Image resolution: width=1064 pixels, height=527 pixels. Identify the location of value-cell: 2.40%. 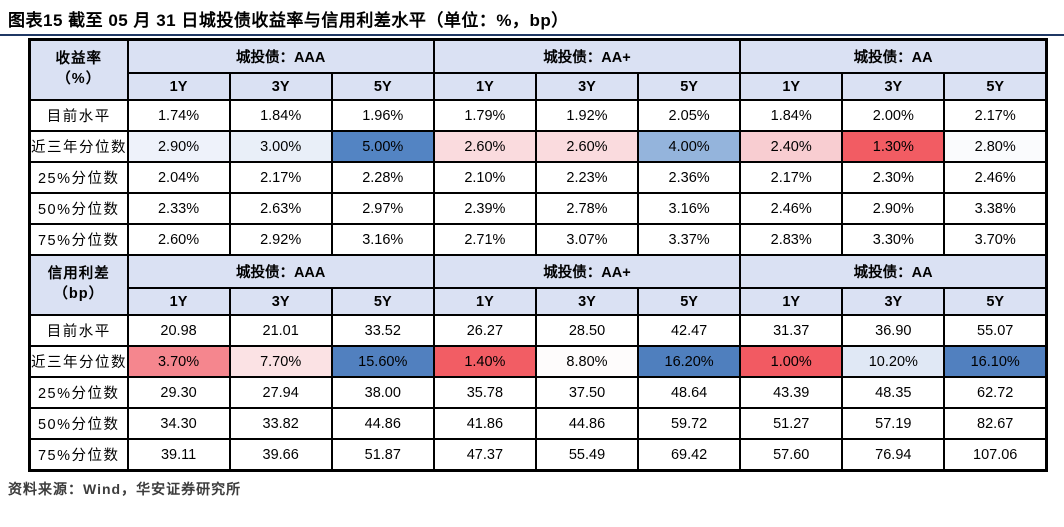
(791, 146).